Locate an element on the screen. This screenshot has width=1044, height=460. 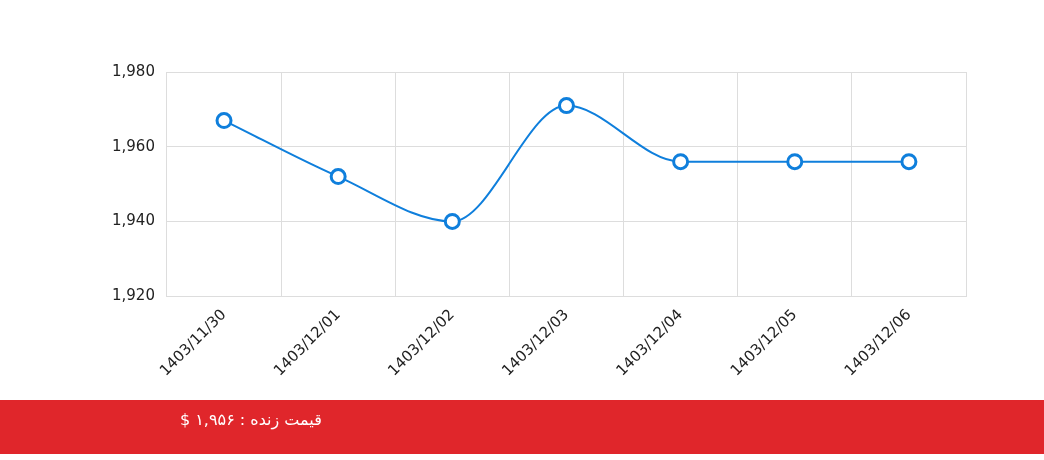
y-tick-label: 1,920 is located at coordinates (133, 295).